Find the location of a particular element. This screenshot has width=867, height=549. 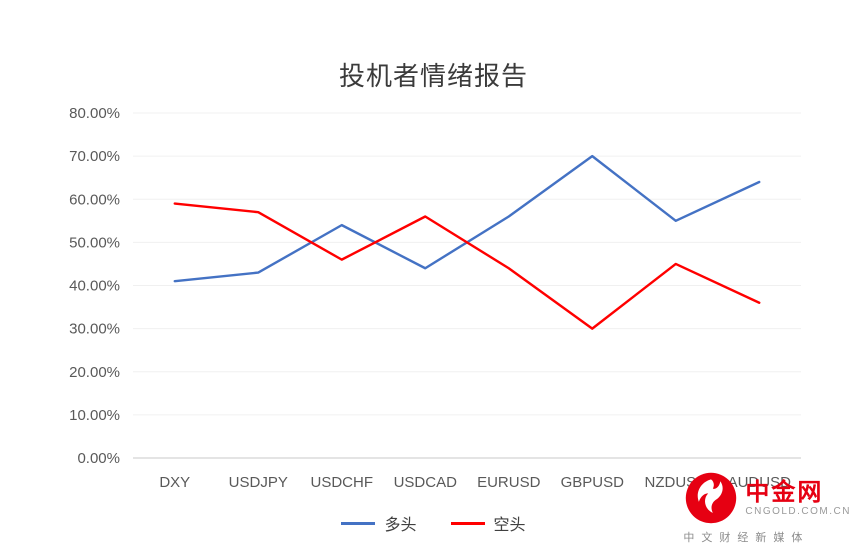

brand-tagline: 中文财经新媒体 is located at coordinates (746, 538).